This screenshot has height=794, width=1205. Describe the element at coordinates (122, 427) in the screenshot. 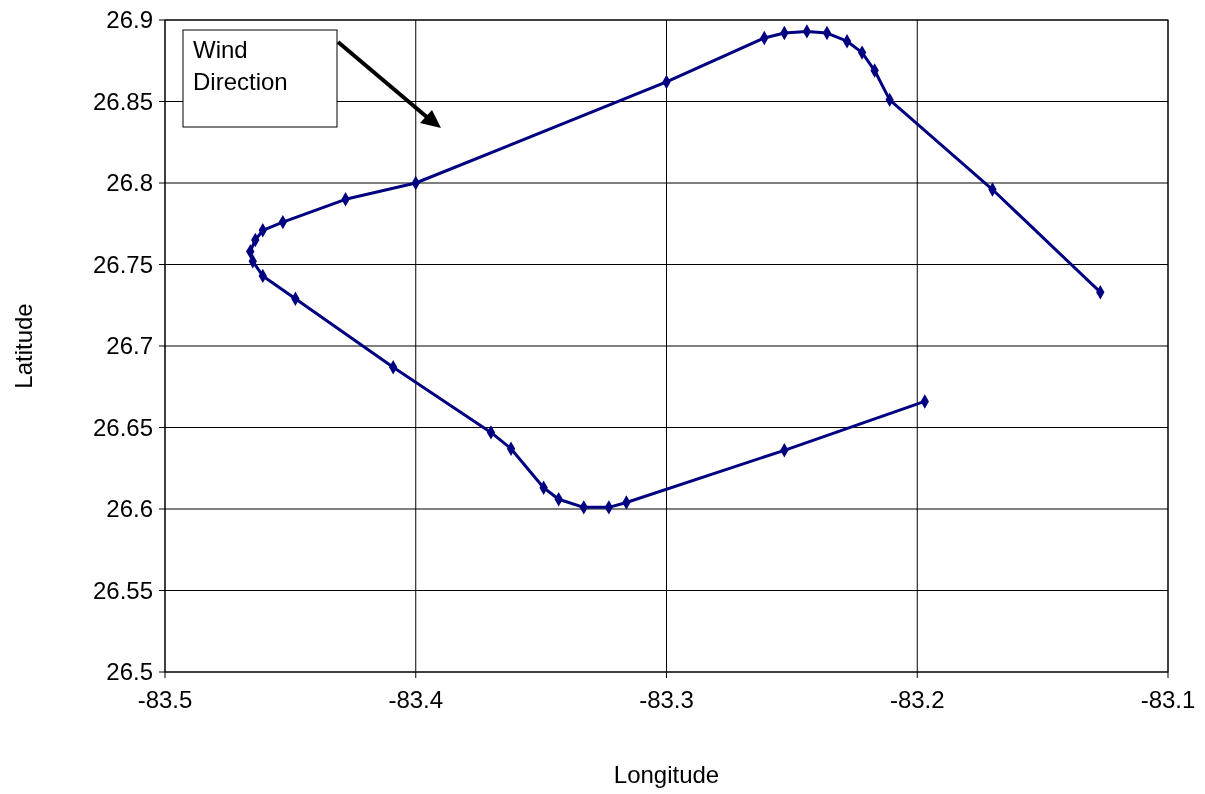

I see `y-tick-label: 26.65` at that location.